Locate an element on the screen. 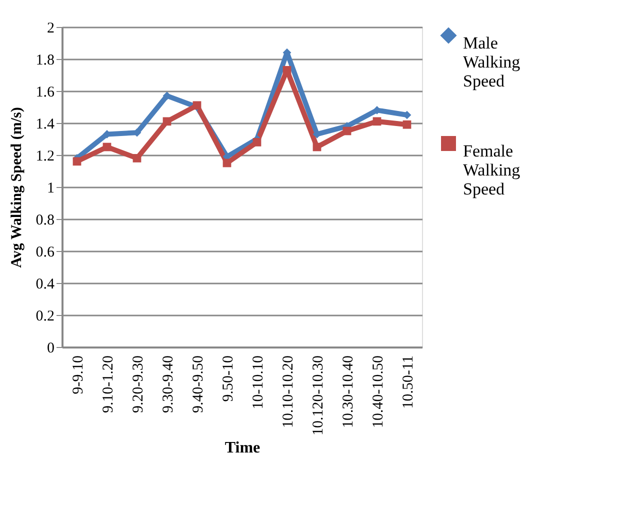 This screenshot has height=513, width=633. y-tick-label: 1.6 is located at coordinates (45, 92).